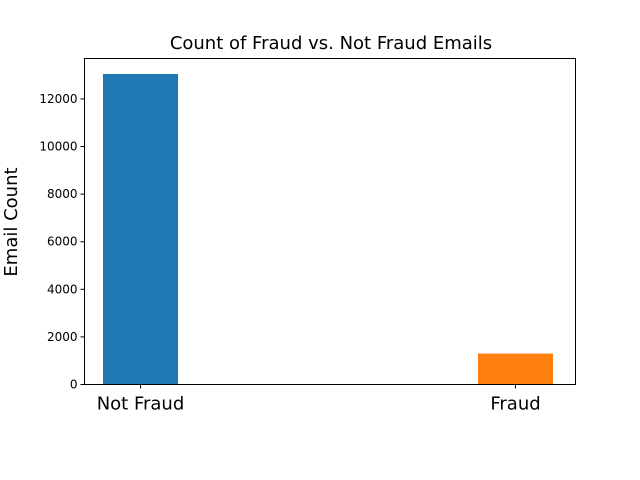  Describe the element at coordinates (331, 43) in the screenshot. I see `chart-title: Count of Fraud vs. Not Fraud Emails` at that location.